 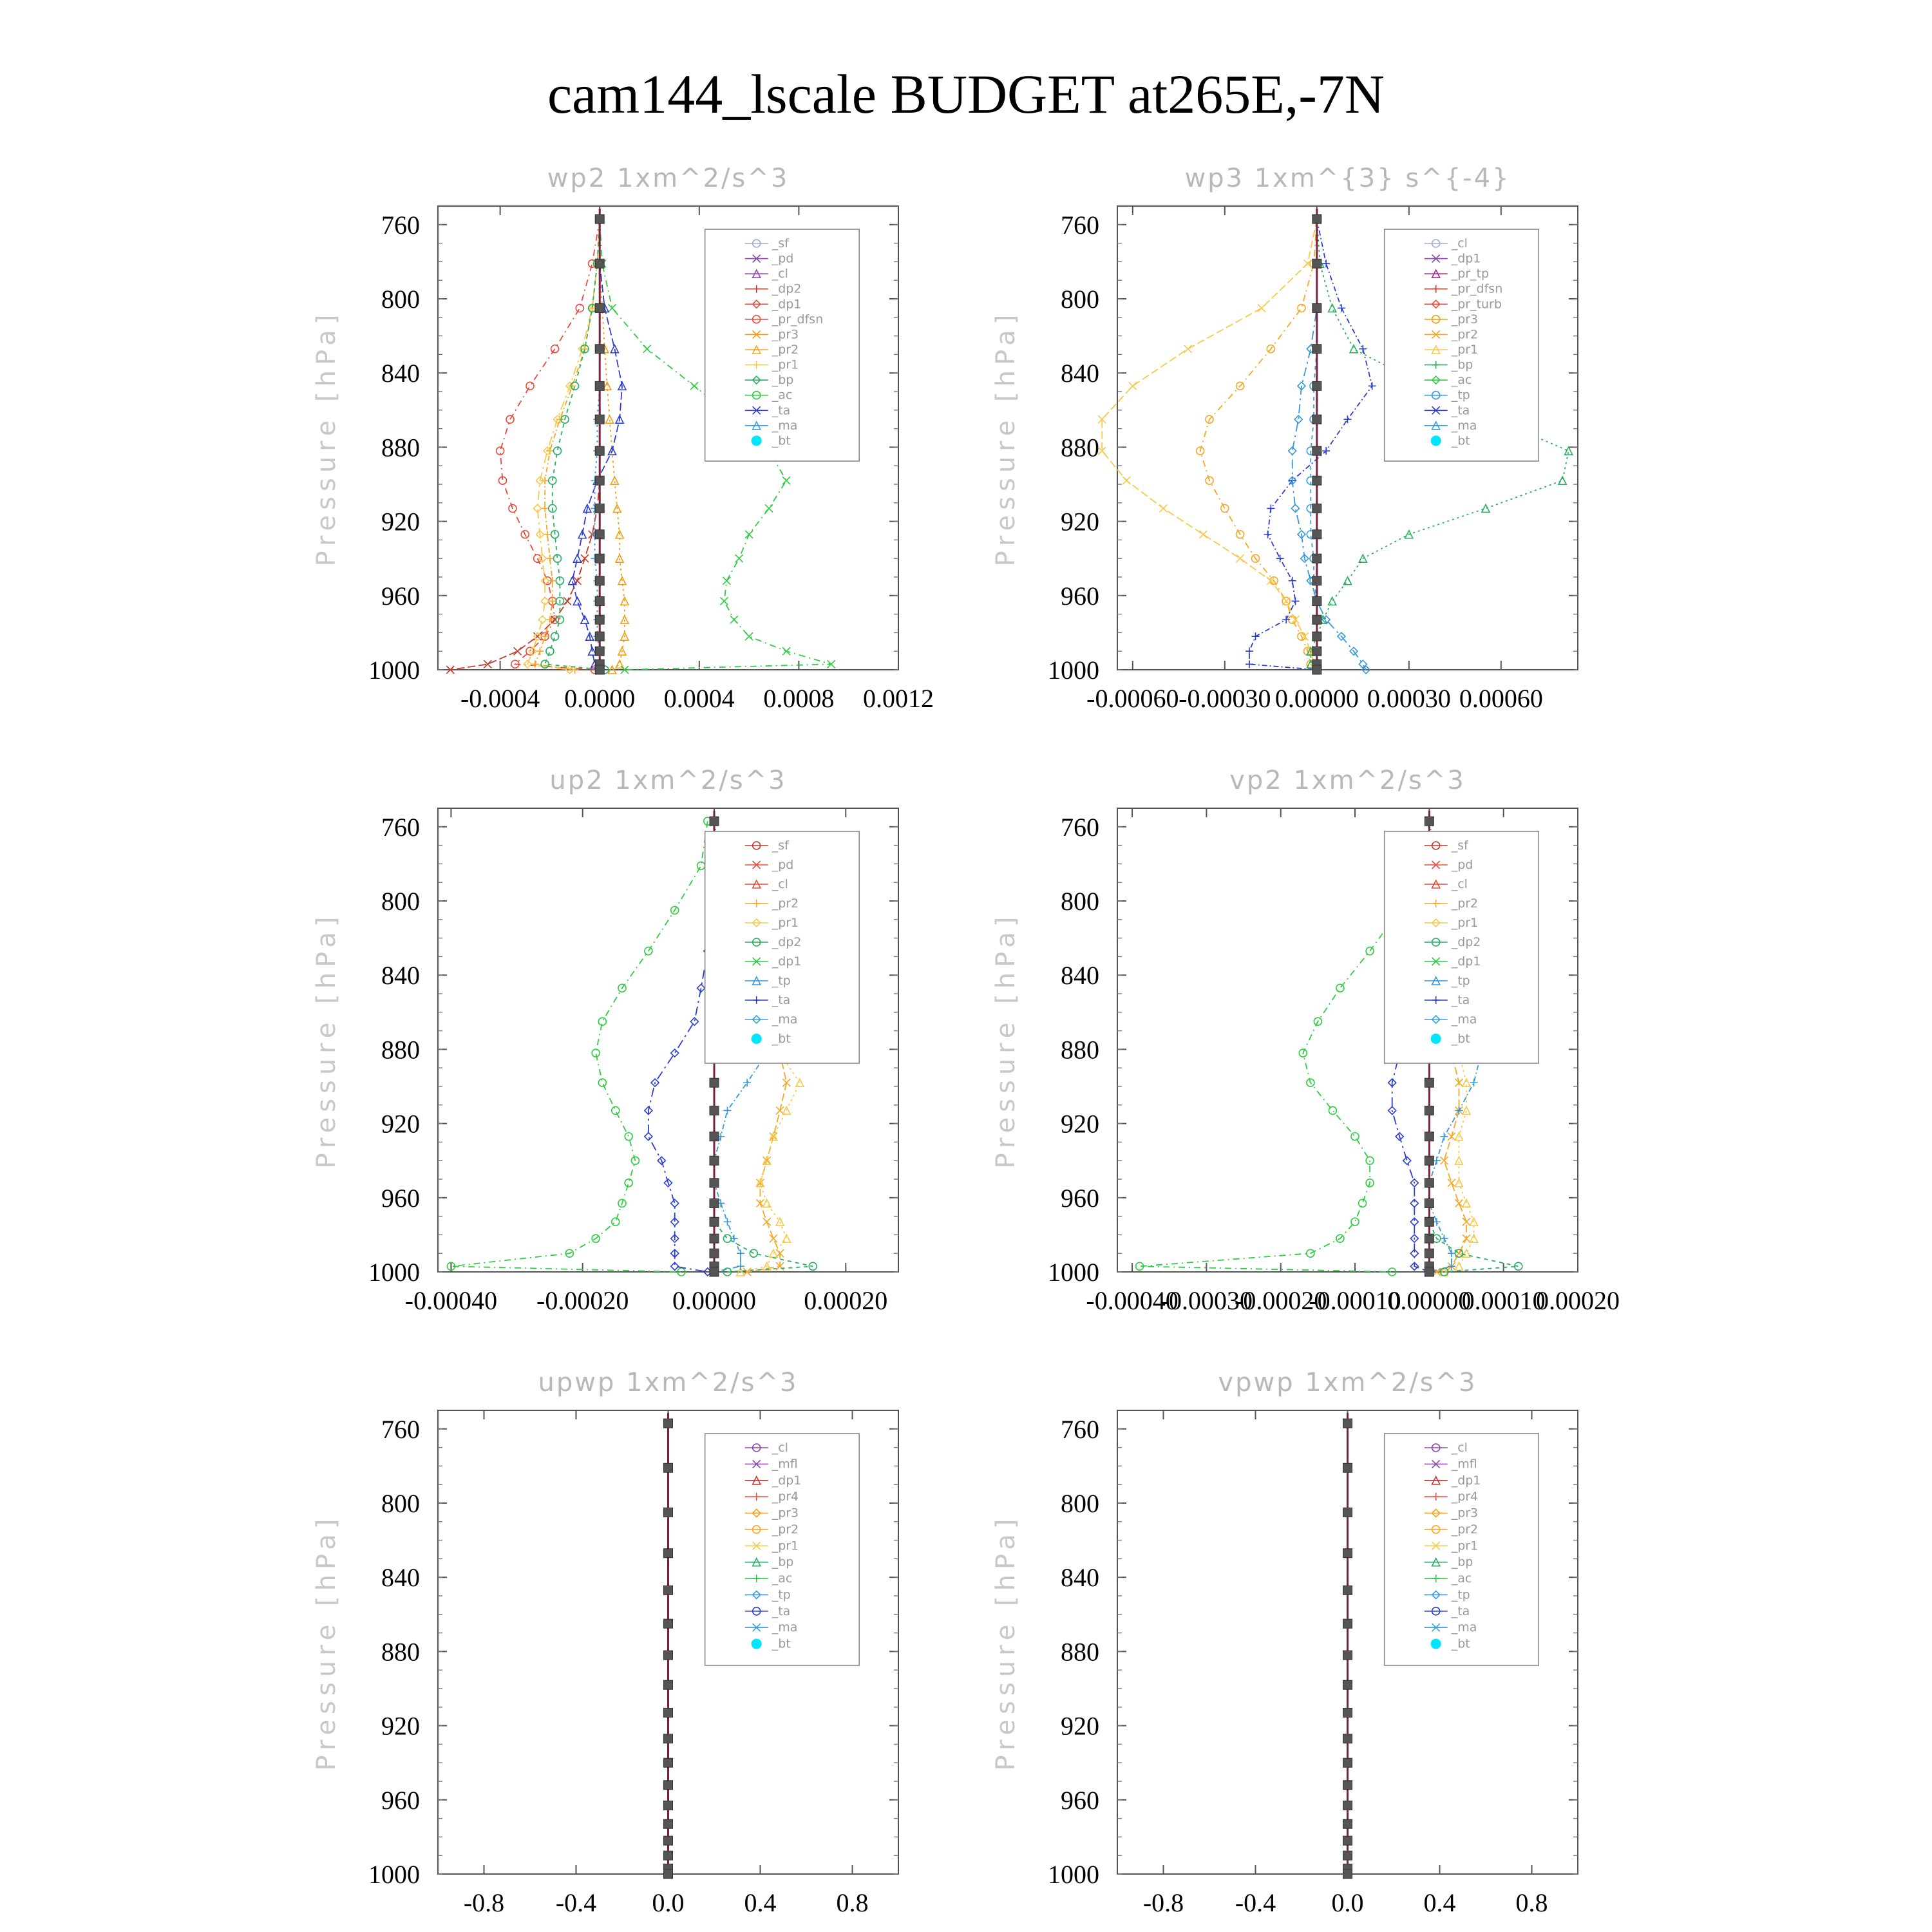 What do you see at coordinates (782, 947) in the screenshot?
I see `legend: _sf _pd _cl _pr2 _pr1 _dp2 _dp1 _tp _ta _ma _bt` at bounding box center [782, 947].